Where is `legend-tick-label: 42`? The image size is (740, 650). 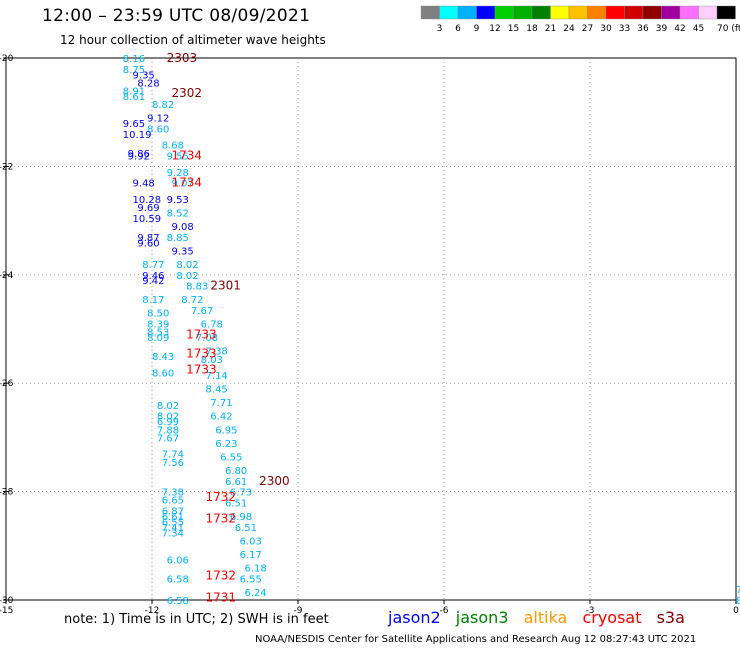
legend-tick-label: 42 is located at coordinates (679, 29).